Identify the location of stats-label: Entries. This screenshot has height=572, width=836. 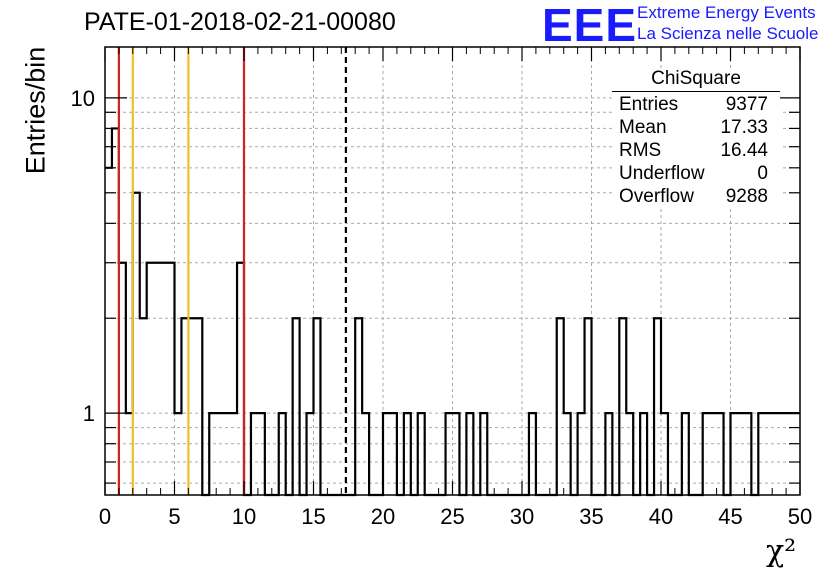
(649, 104).